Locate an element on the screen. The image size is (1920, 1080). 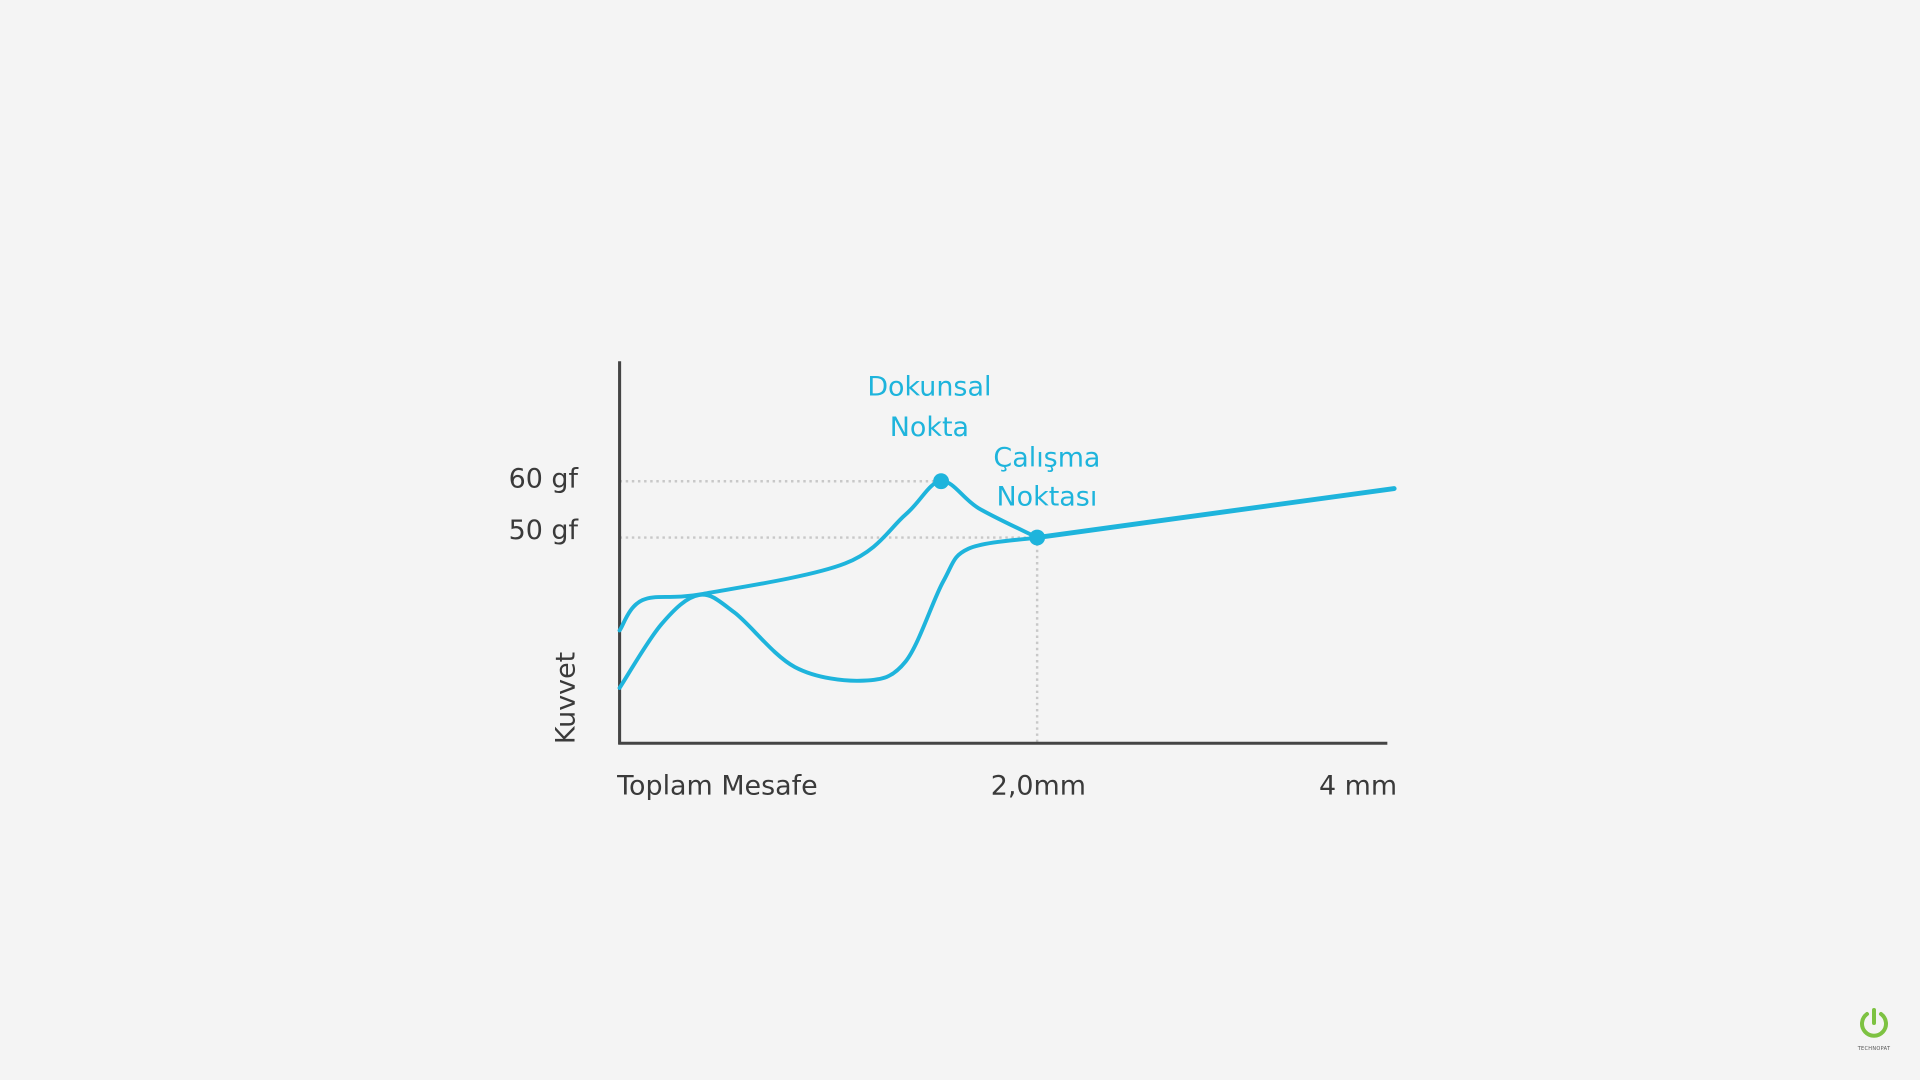
tactile-point-label-1: Dokunsal is located at coordinates (929, 387).